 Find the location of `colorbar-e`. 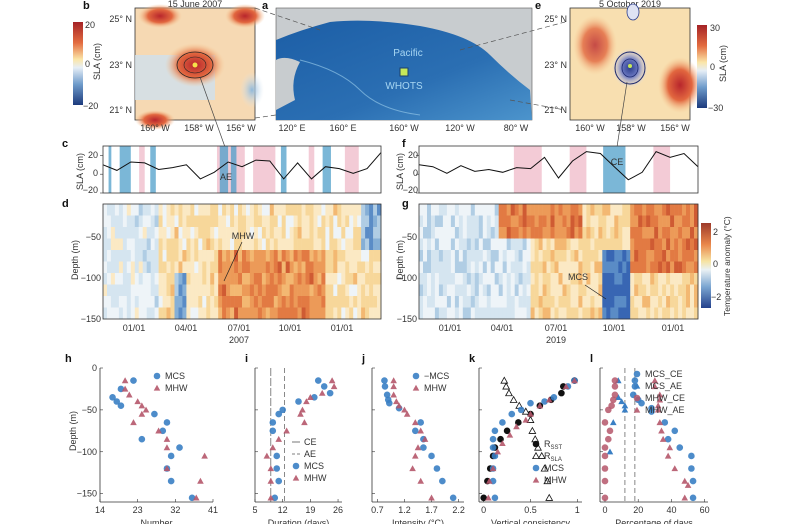

colorbar-e is located at coordinates (702, 66).